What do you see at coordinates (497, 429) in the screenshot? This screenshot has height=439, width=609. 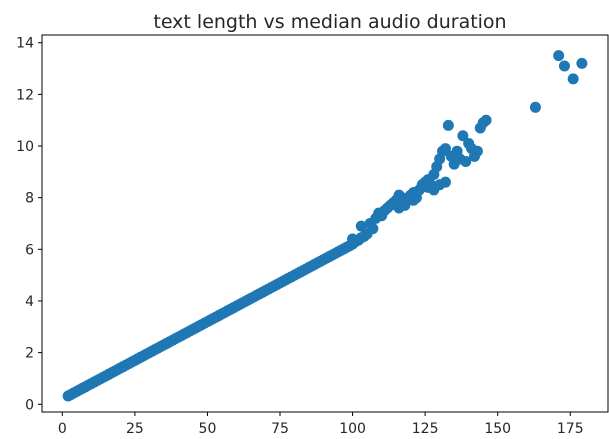 I see `x-tick-label: 150` at bounding box center [497, 429].